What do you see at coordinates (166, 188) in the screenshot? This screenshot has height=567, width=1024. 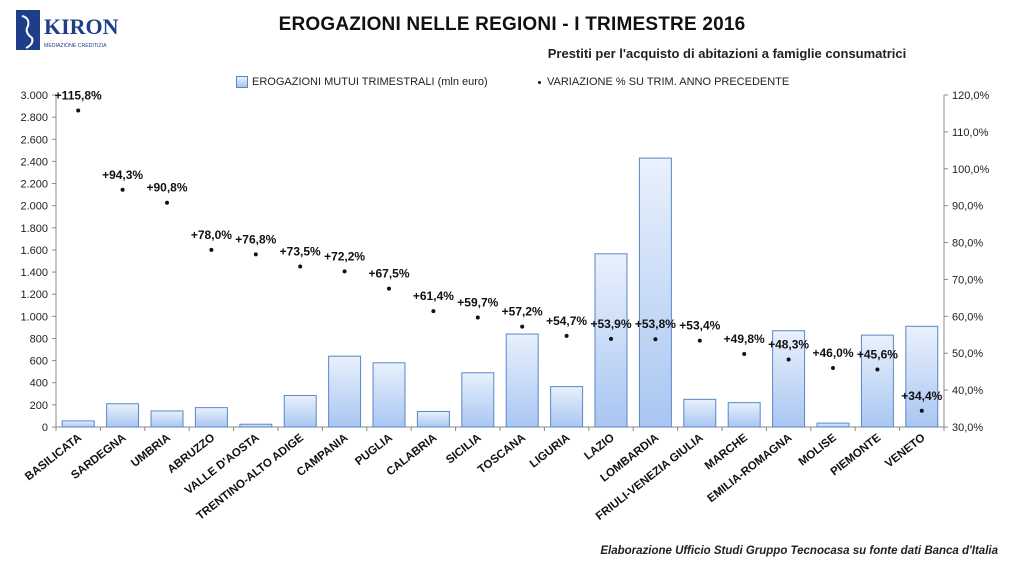 I see `variation-label: +90,8%` at bounding box center [166, 188].